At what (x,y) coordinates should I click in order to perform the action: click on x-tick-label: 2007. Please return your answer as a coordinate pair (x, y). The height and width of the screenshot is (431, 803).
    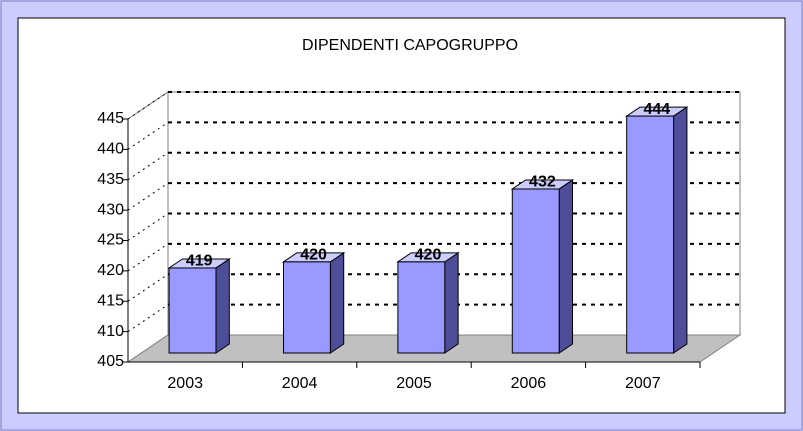
    Looking at the image, I should click on (643, 383).